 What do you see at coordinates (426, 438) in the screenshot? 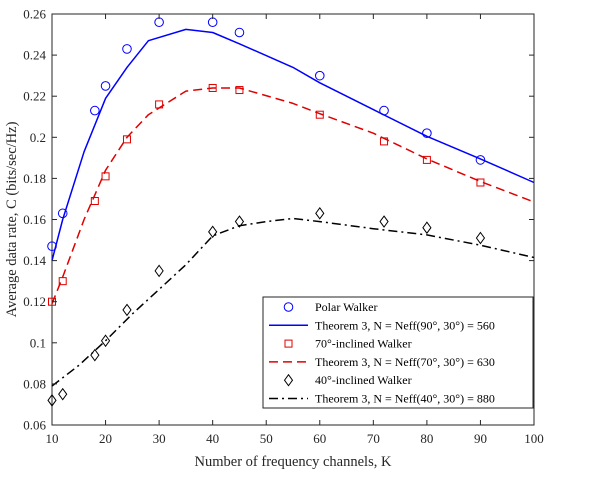
I see `x-tick-label: 80` at bounding box center [426, 438].